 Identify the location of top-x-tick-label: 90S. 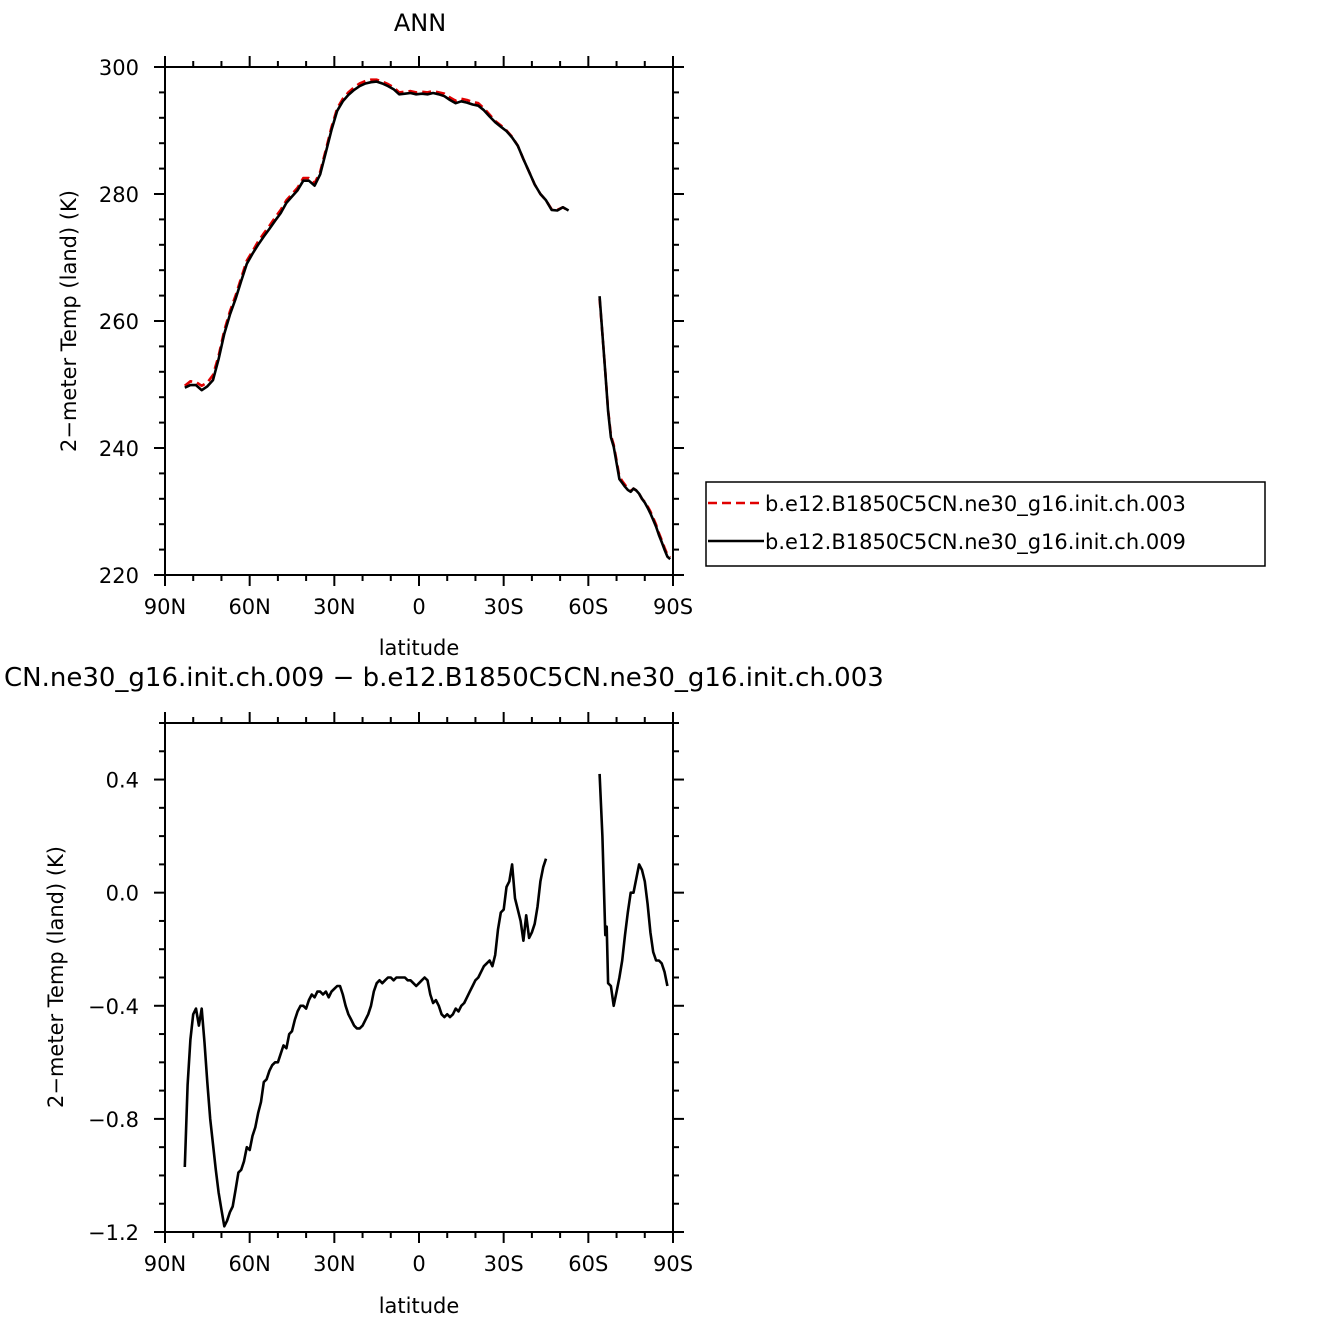
(673, 607).